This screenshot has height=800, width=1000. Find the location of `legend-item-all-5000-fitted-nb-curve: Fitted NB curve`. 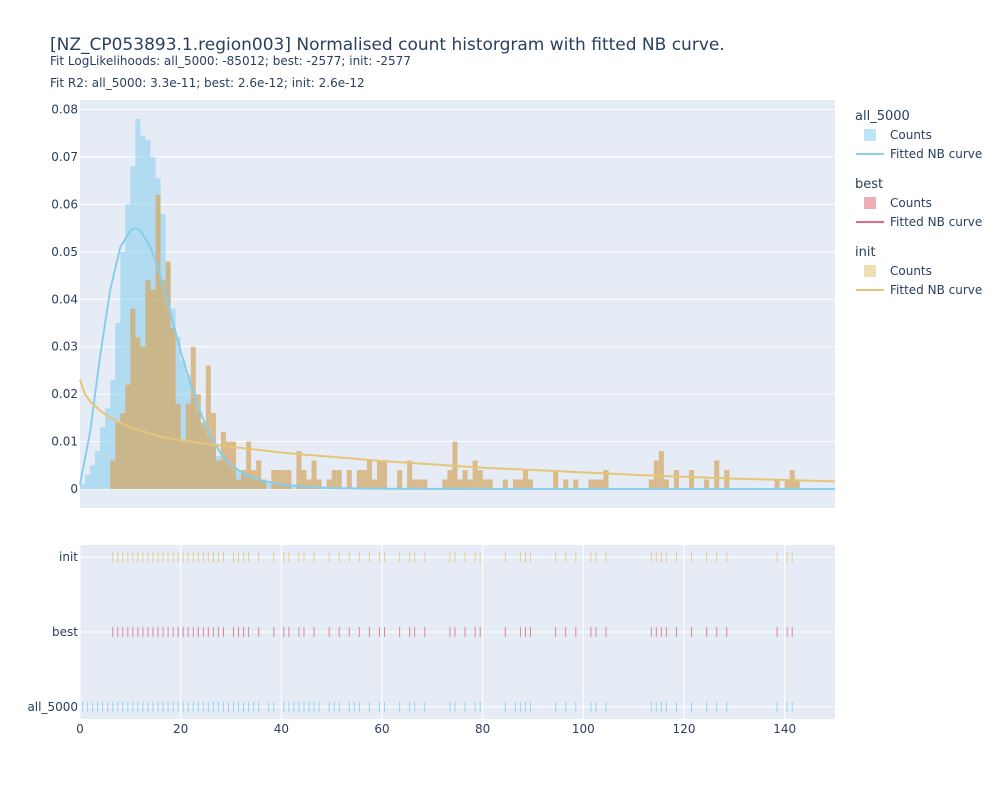

legend-item-all-5000-fitted-nb-curve: Fitted NB curve is located at coordinates (919, 154).